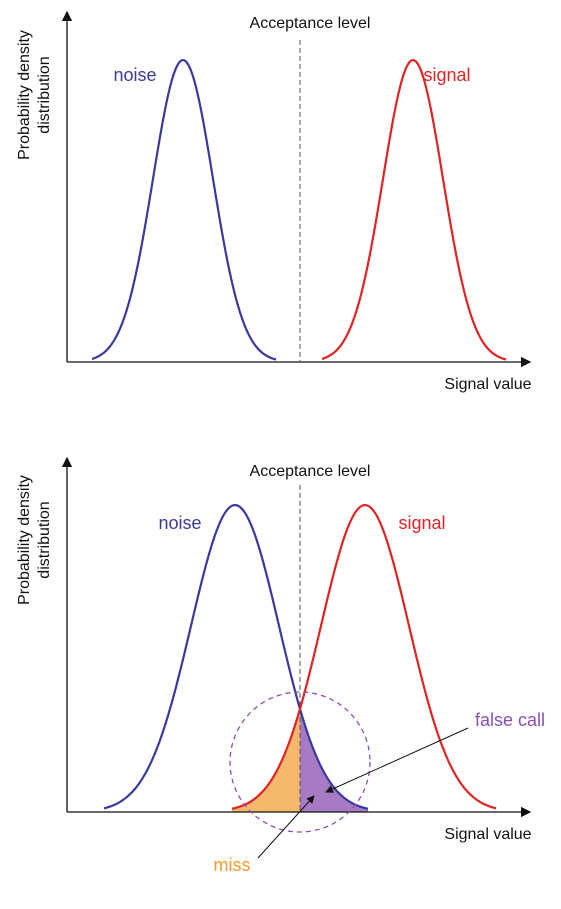 Image resolution: width=561 pixels, height=909 pixels. Describe the element at coordinates (286, 827) in the screenshot. I see `miss-pointer` at that location.